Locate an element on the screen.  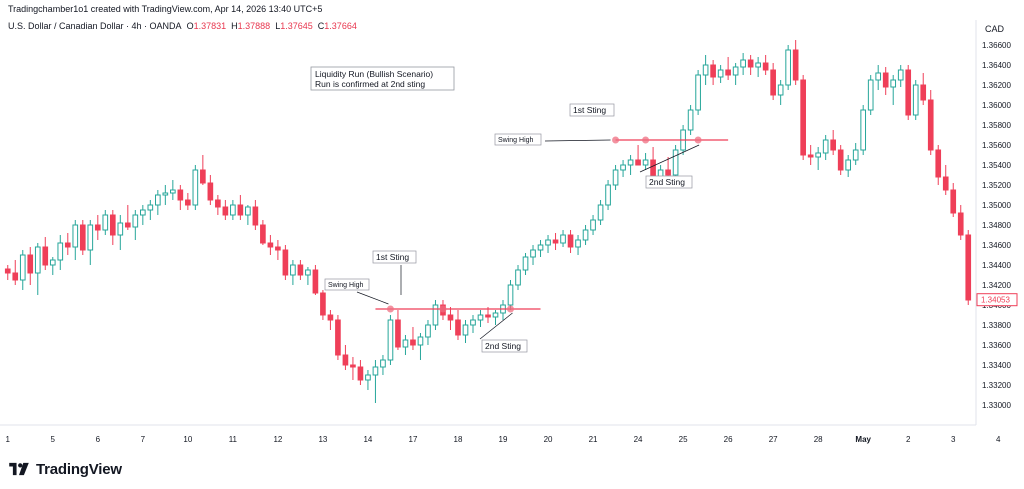
tradingview-logo: TradingView is located at coordinates (65, 469).